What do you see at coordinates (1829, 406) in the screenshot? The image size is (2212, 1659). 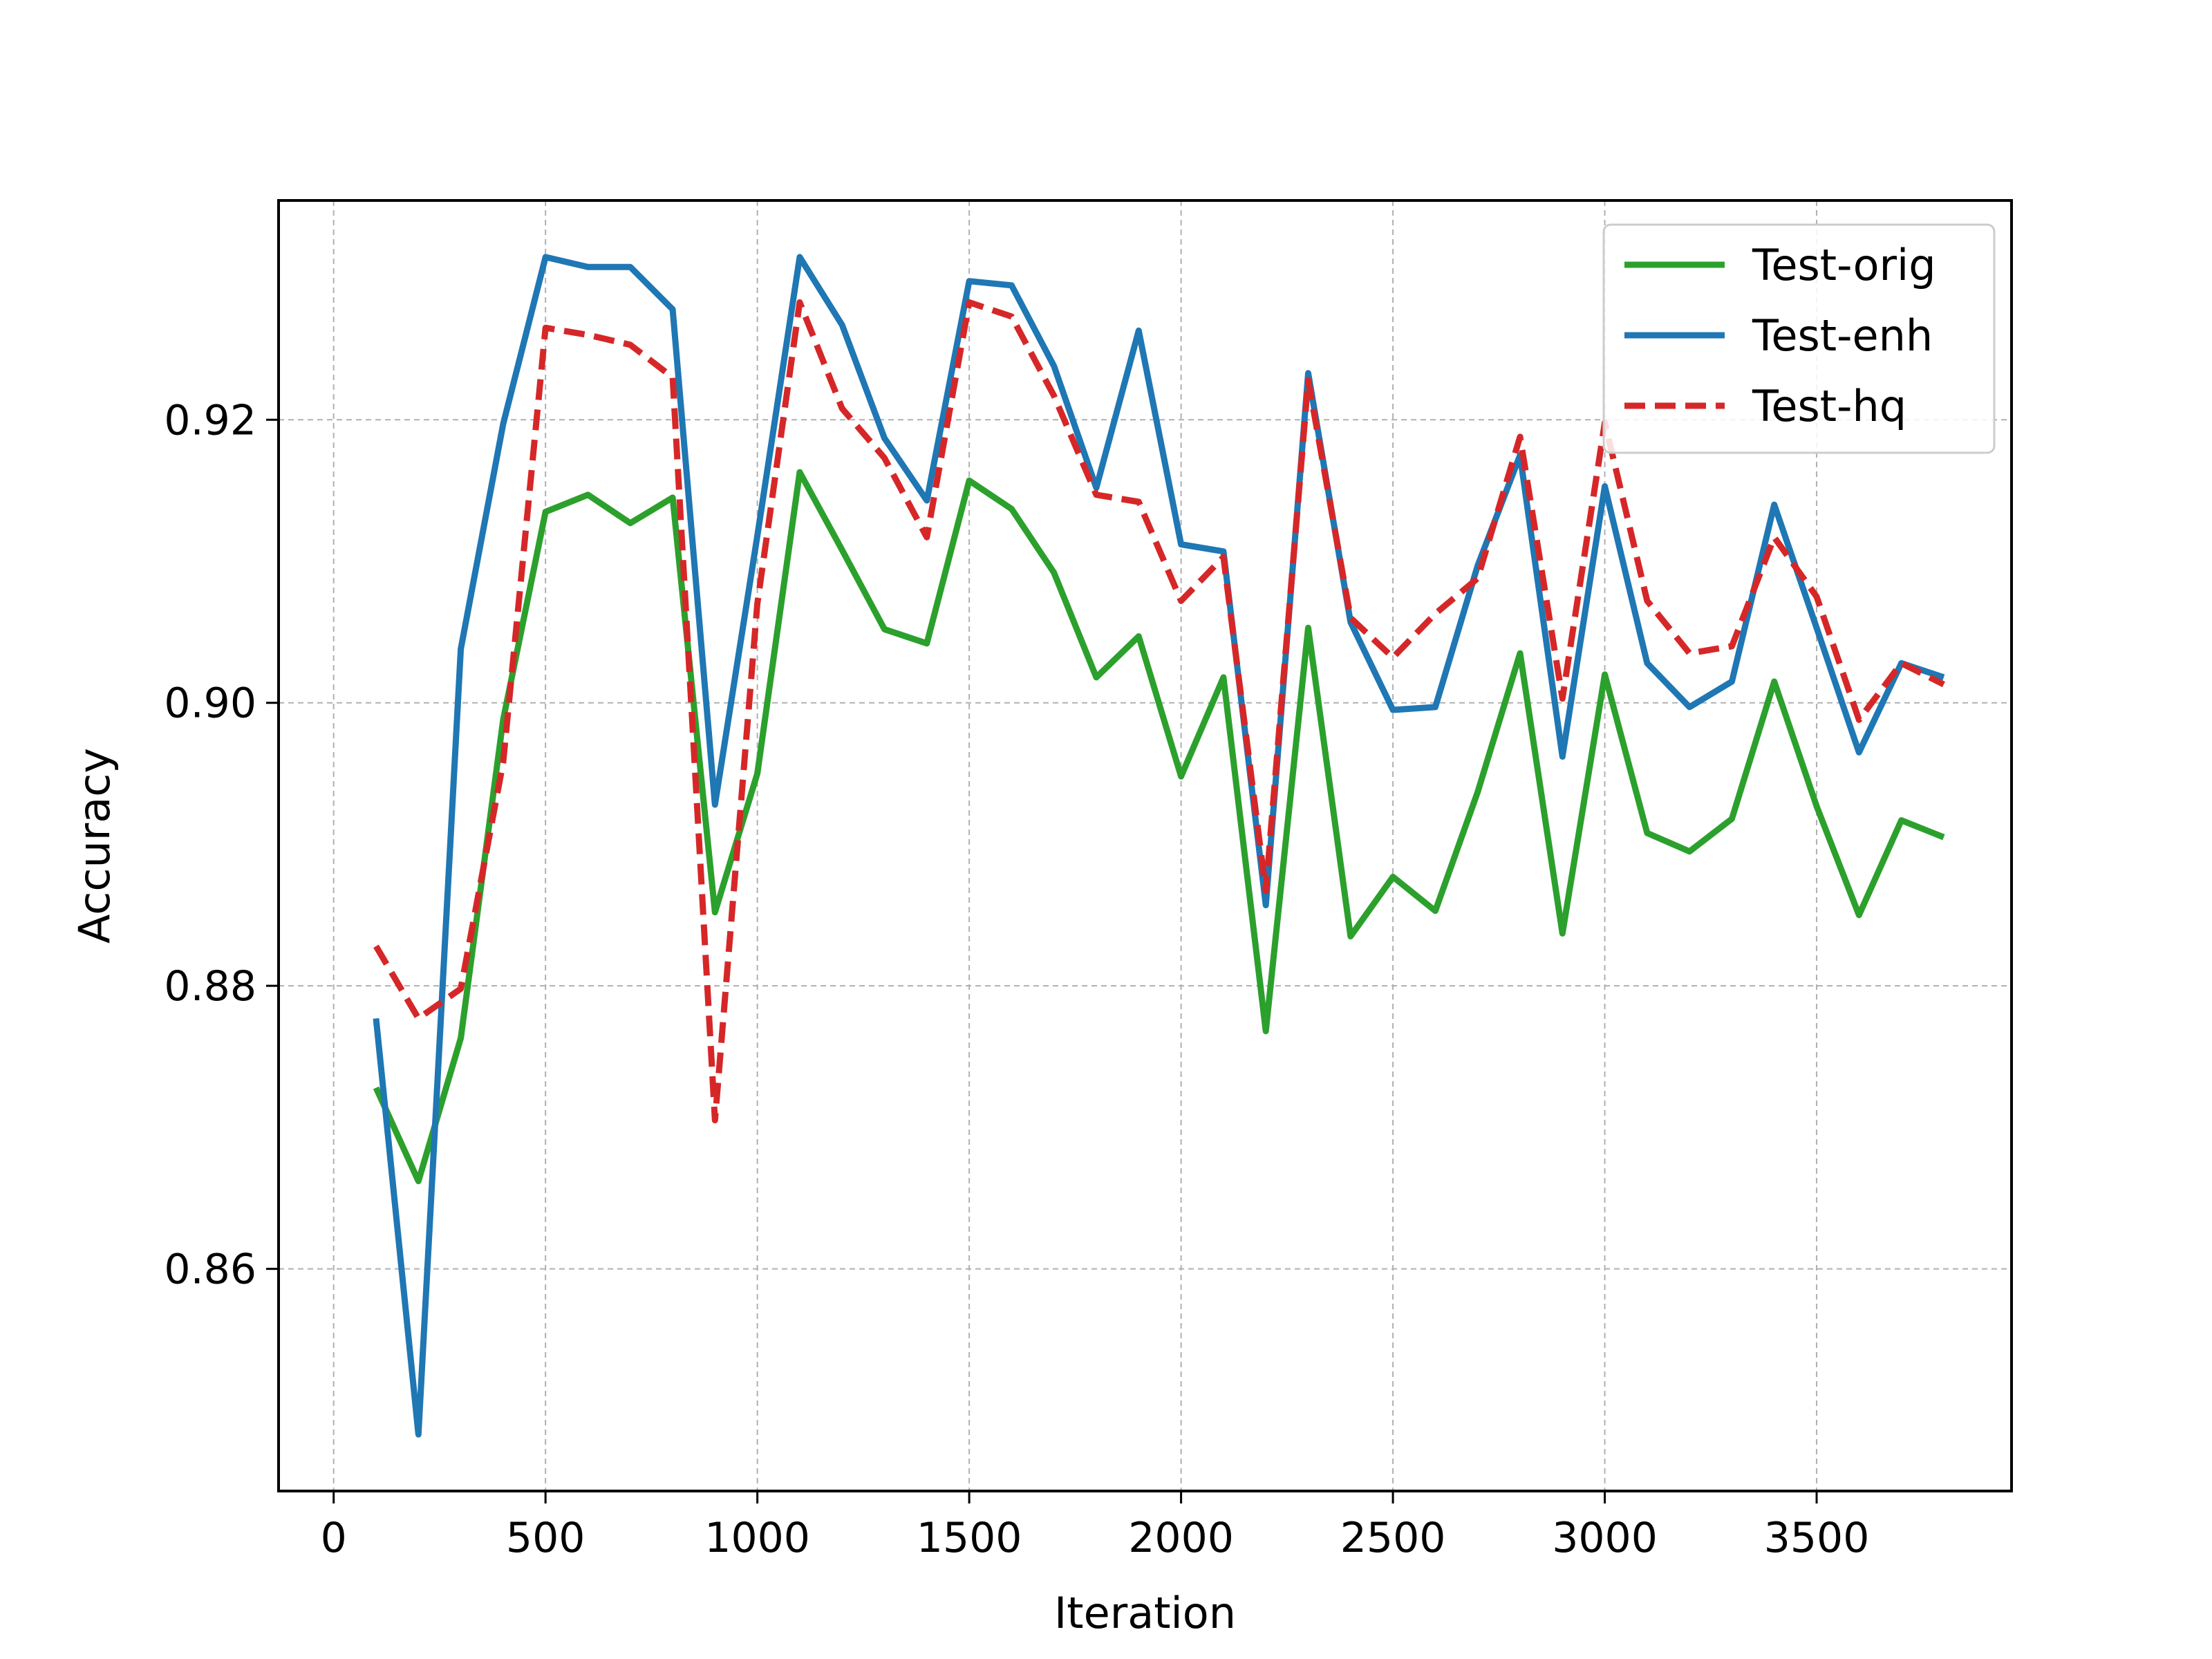 I see `legend-label-test-hq: Test-hq` at bounding box center [1829, 406].